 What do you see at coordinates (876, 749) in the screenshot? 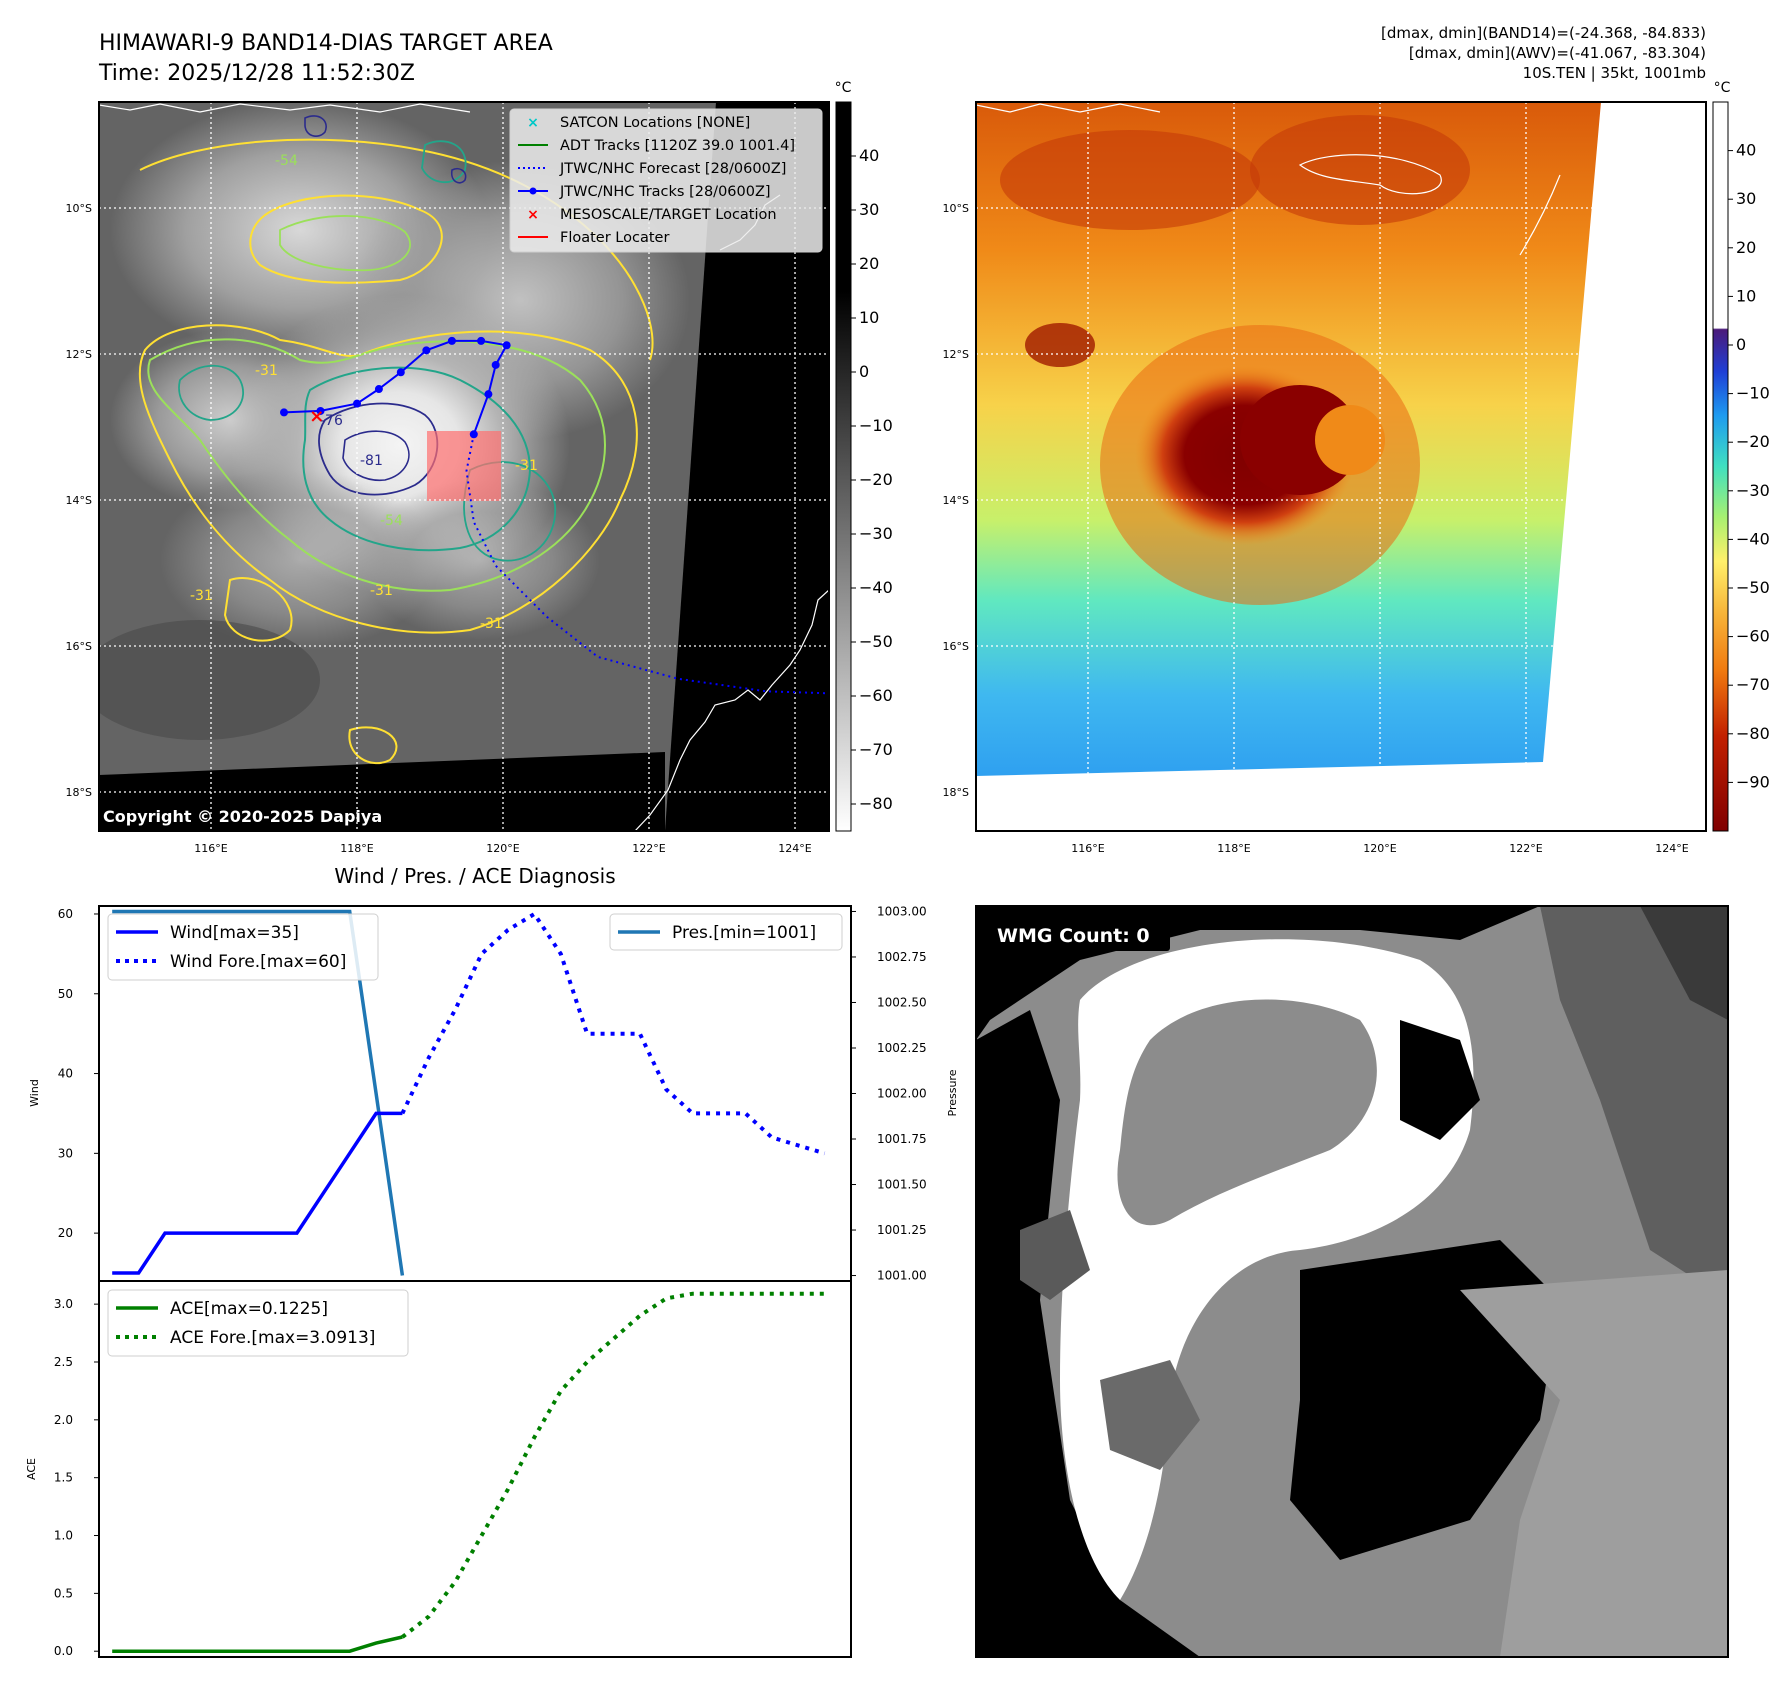
I see `ir-colorbar-tick-label: −70` at bounding box center [876, 749].